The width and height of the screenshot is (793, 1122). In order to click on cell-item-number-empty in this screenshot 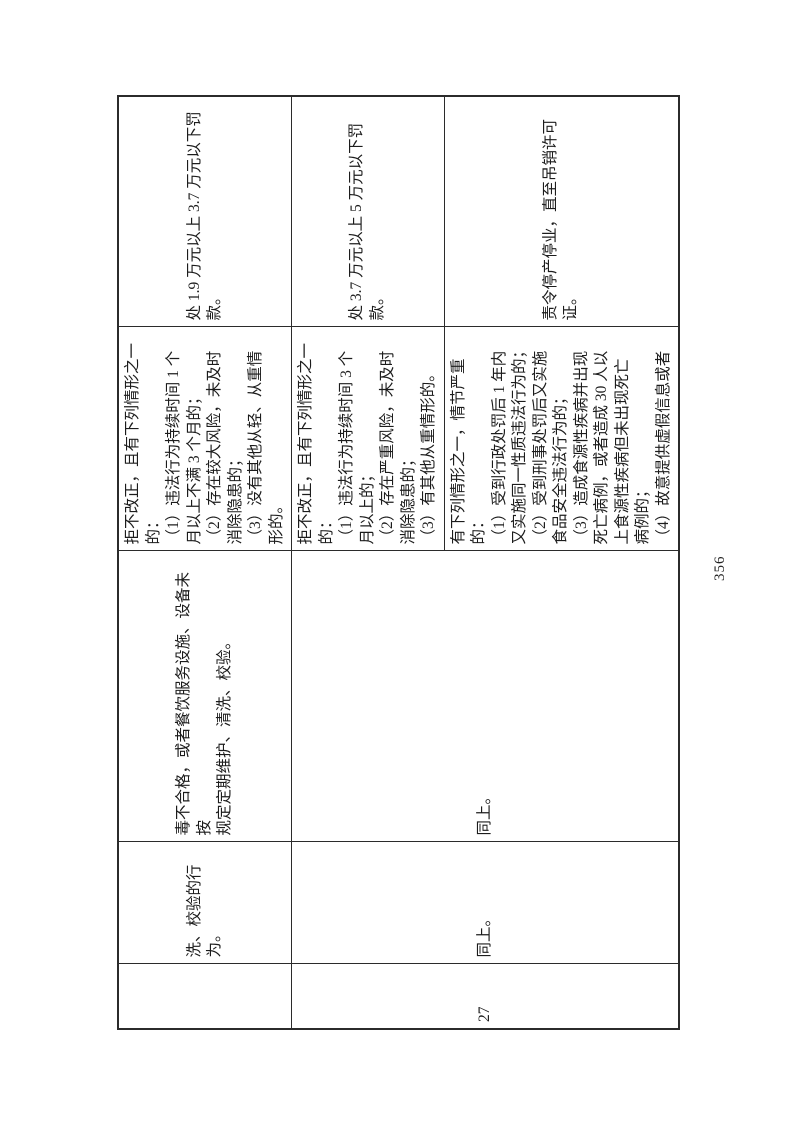, I will do `click(205, 996)`.